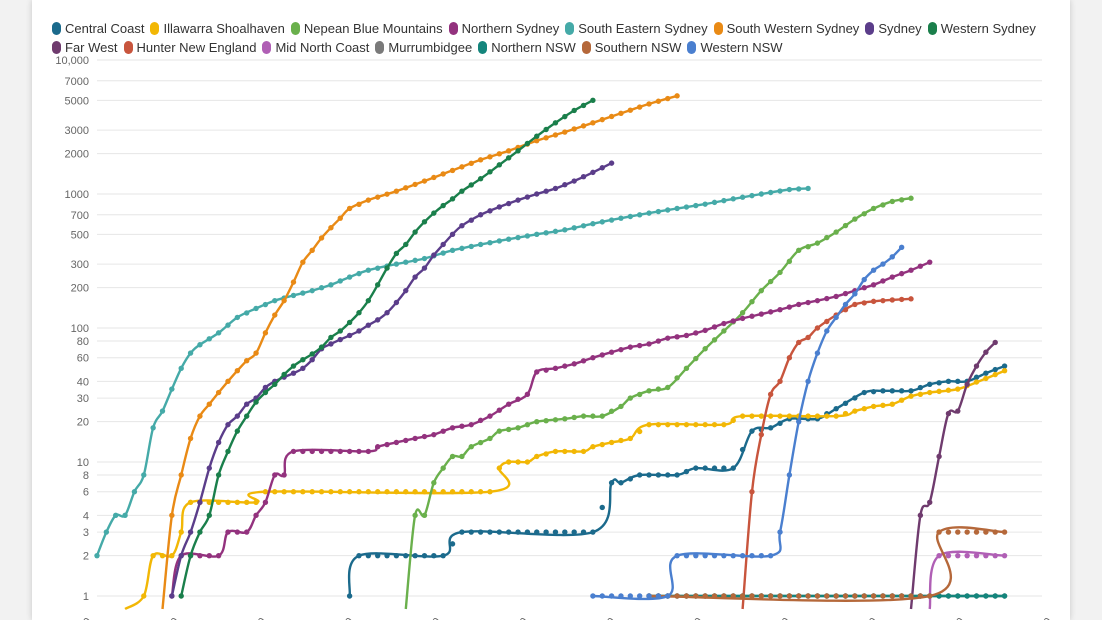  What do you see at coordinates (85, 47) in the screenshot?
I see `legend-item: Far West` at bounding box center [85, 47].